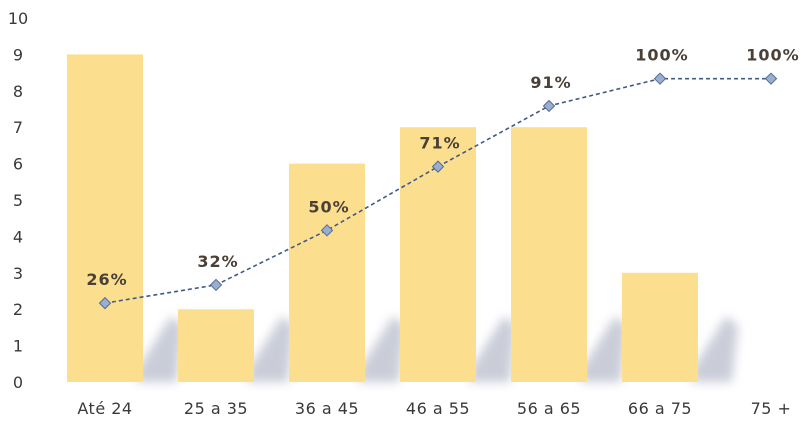  I want to click on y-tick-label: 4, so click(18, 236).